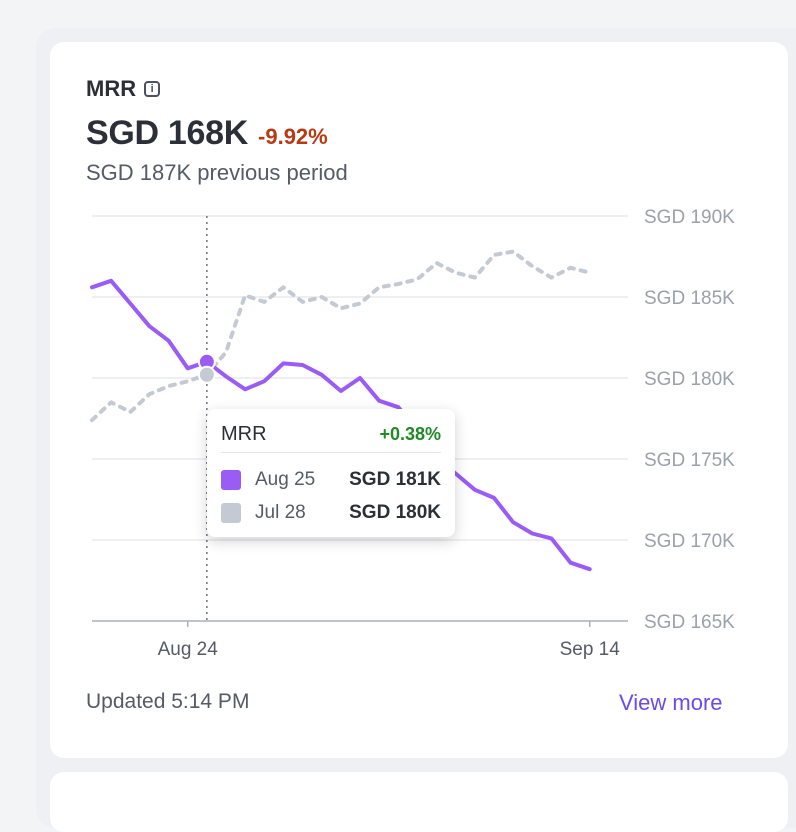 The width and height of the screenshot is (796, 832). Describe the element at coordinates (331, 479) in the screenshot. I see `tooltip-row-current: Aug 25 SGD 181K` at that location.